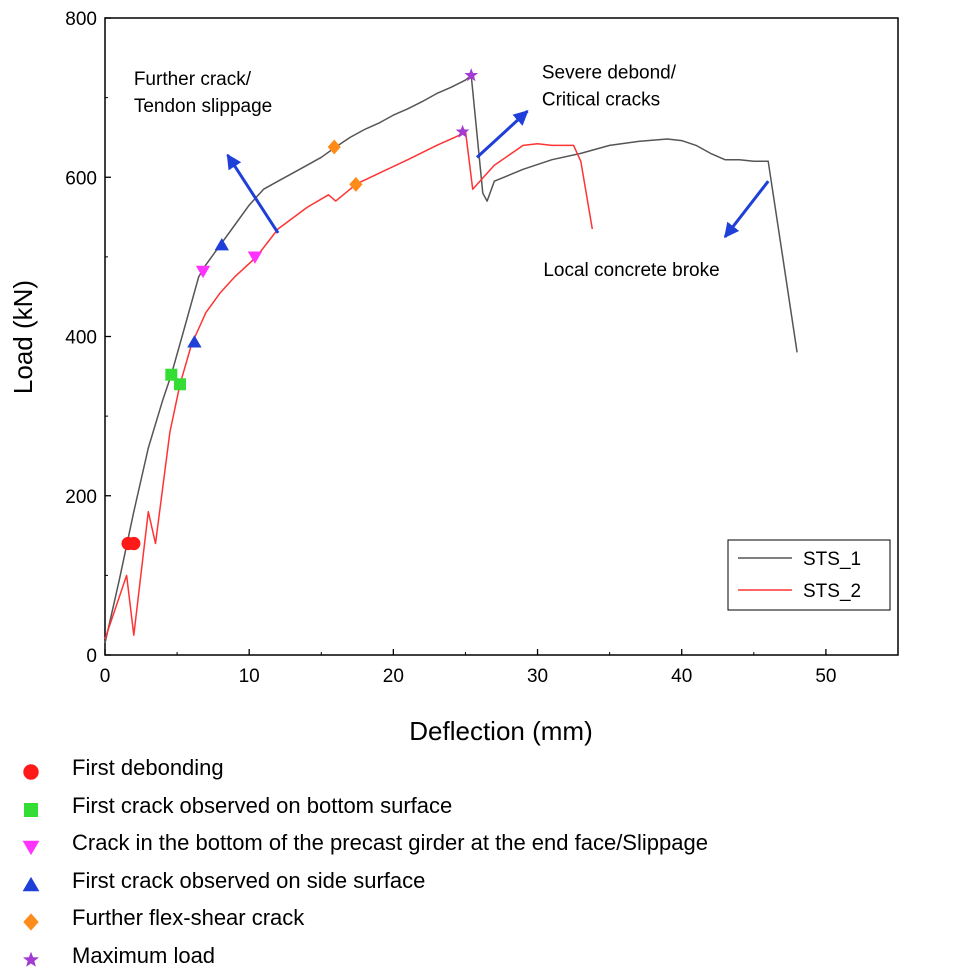 This screenshot has height=980, width=960. I want to click on series-legend: STS_1 STS_2, so click(809, 575).